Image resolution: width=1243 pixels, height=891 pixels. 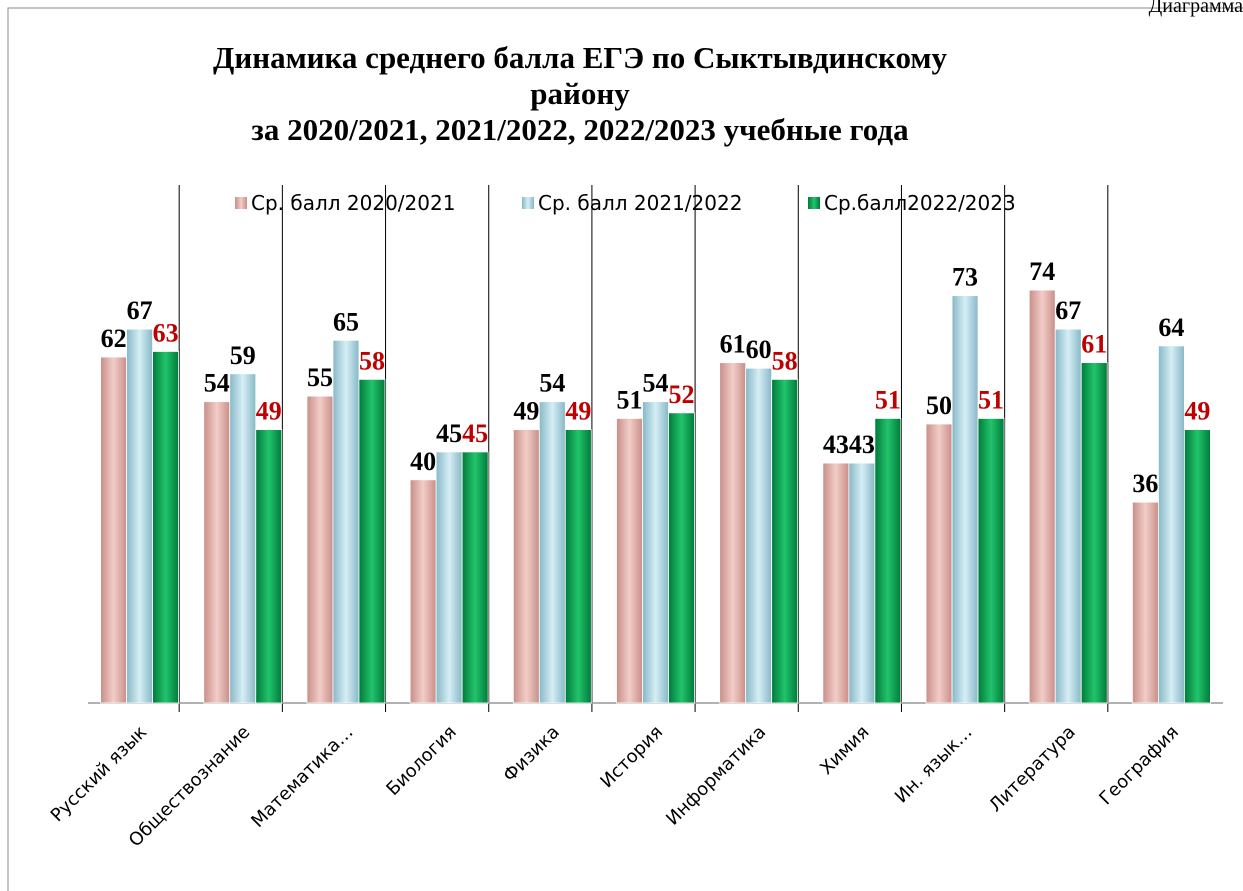 I want to click on x-tick-label: Химия, so click(x=844, y=750).